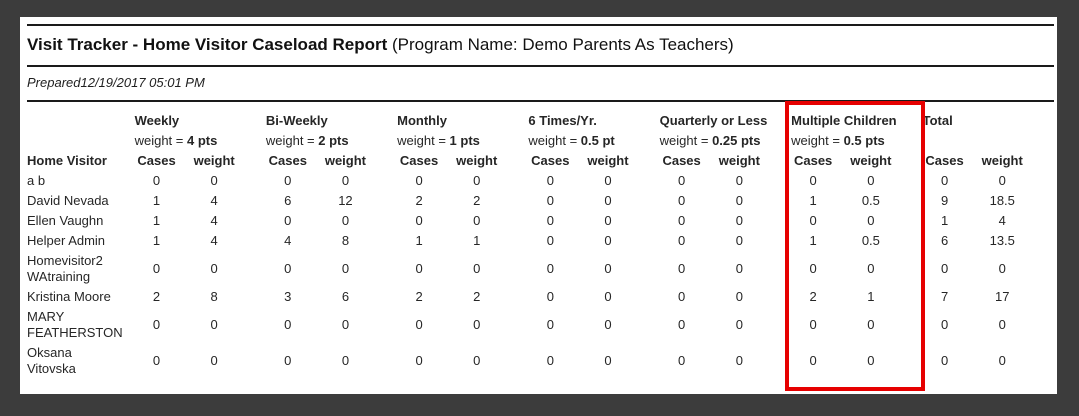 This screenshot has width=1079, height=416. I want to click on group-label-total: Total, so click(937, 120).